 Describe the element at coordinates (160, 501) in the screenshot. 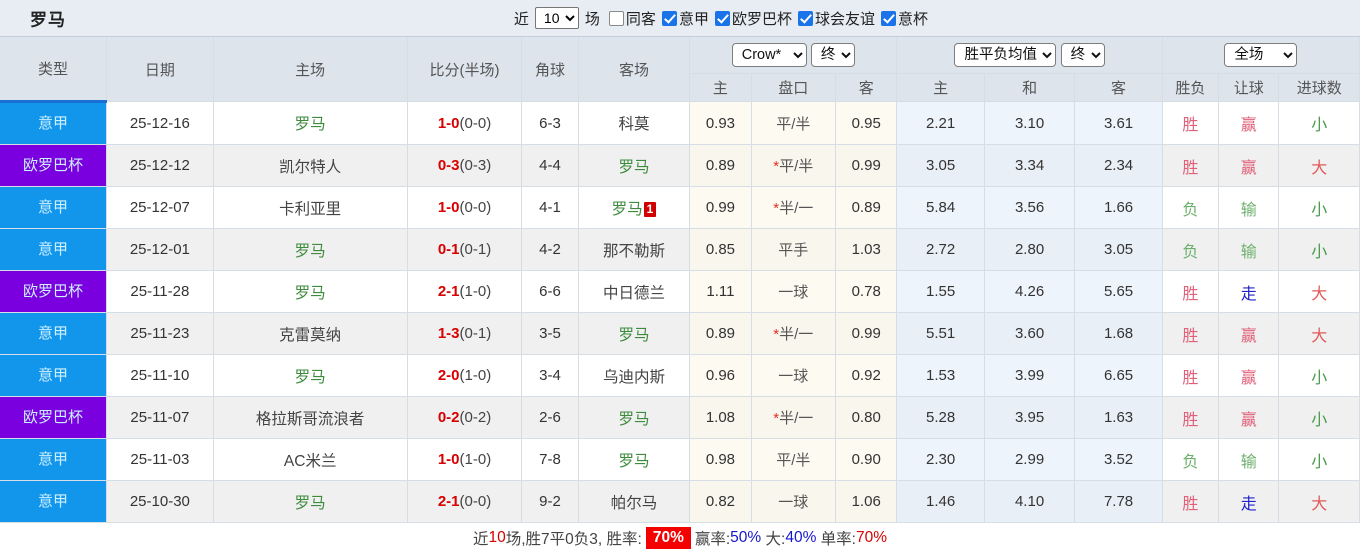

I see `cell-date: 25-10-30` at that location.